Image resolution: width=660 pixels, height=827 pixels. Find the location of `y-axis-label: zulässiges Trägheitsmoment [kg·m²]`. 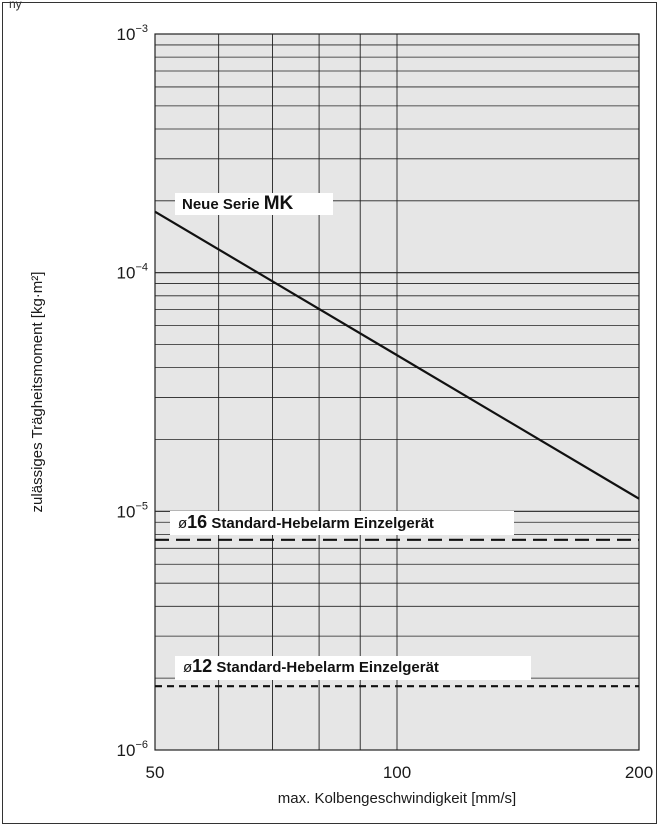

y-axis-label: zulässiges Trägheitsmoment [kg·m²] is located at coordinates (37, 392).